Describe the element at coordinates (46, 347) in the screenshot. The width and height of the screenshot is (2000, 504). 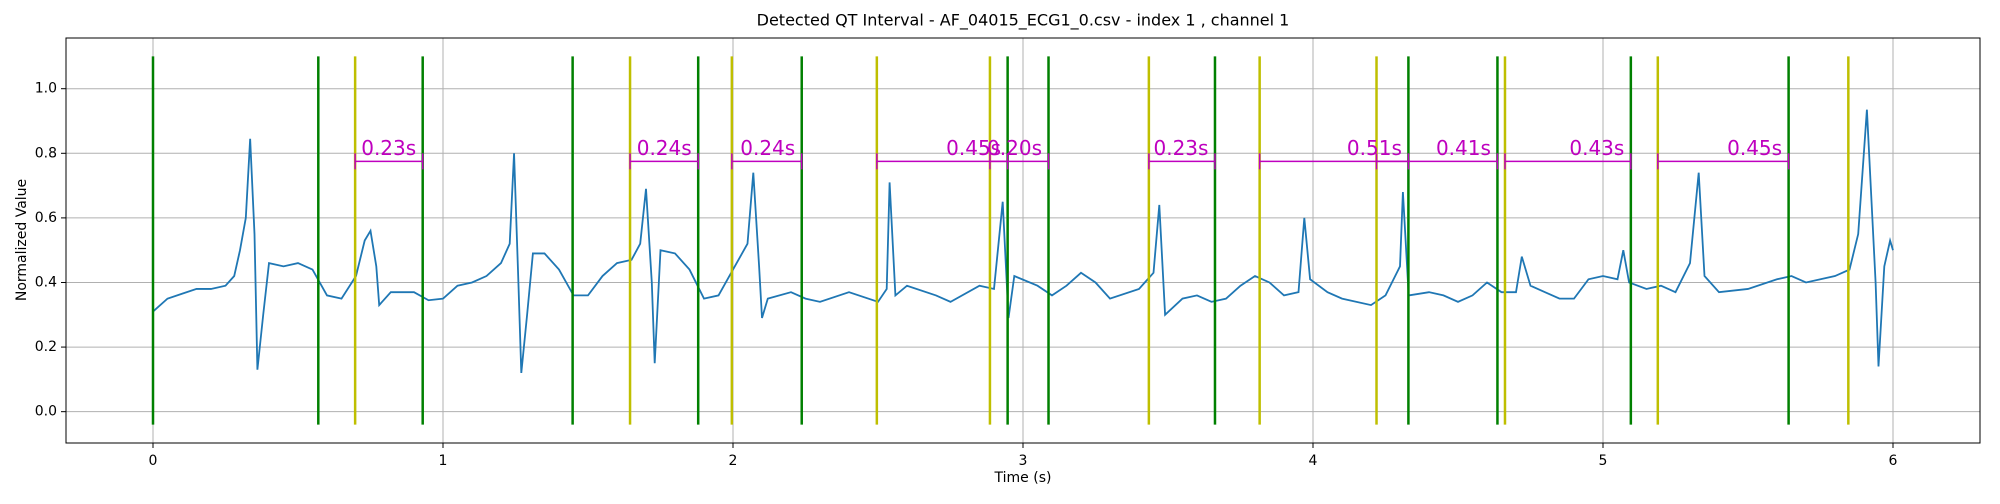
I see `y-tick-label: 0.2` at that location.